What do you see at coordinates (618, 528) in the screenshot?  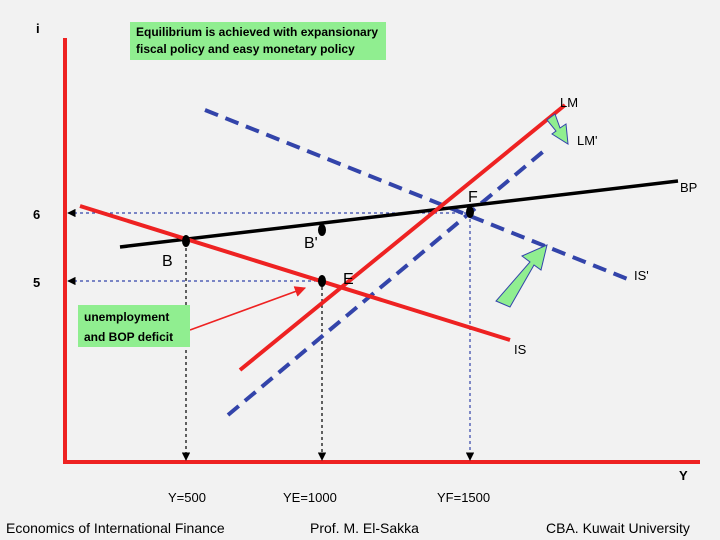 I see `footer-university: CBA. Kuwait University` at bounding box center [618, 528].